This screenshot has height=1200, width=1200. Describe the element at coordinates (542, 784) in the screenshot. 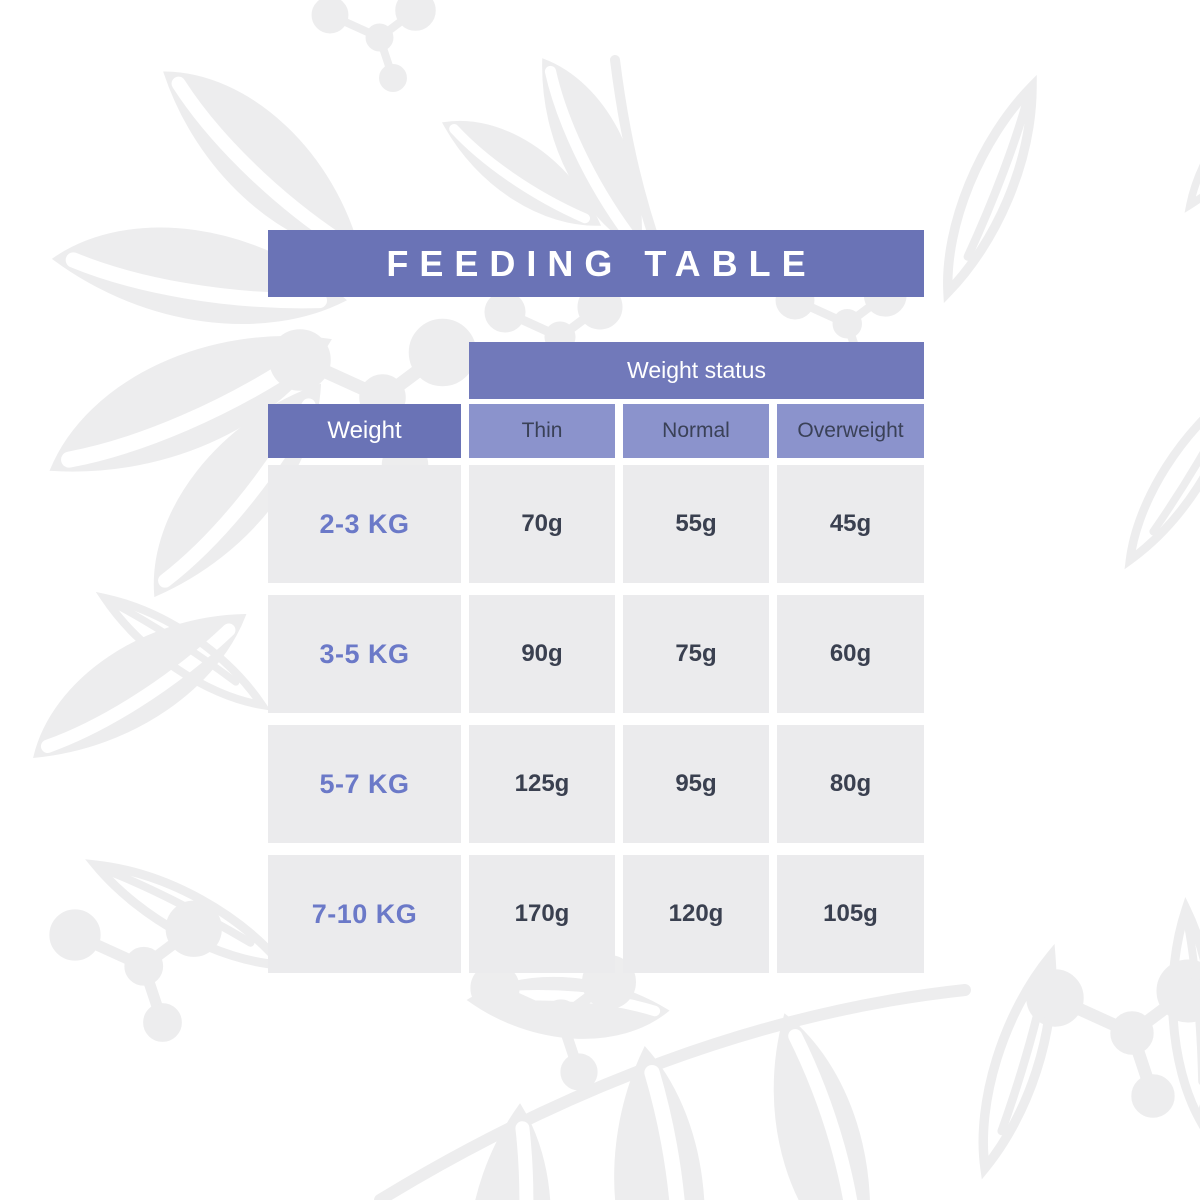

I see `value-cell: 125g` at that location.